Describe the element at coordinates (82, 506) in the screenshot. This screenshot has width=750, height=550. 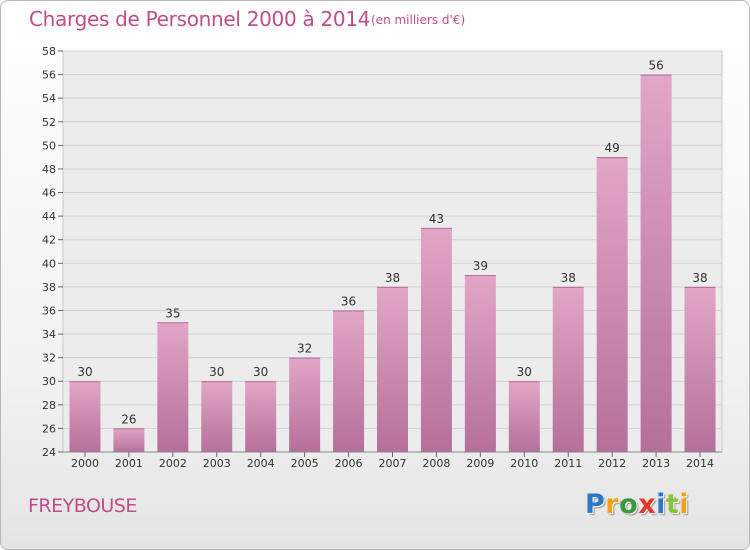
I see `commune-name: FREYBOUSE` at that location.